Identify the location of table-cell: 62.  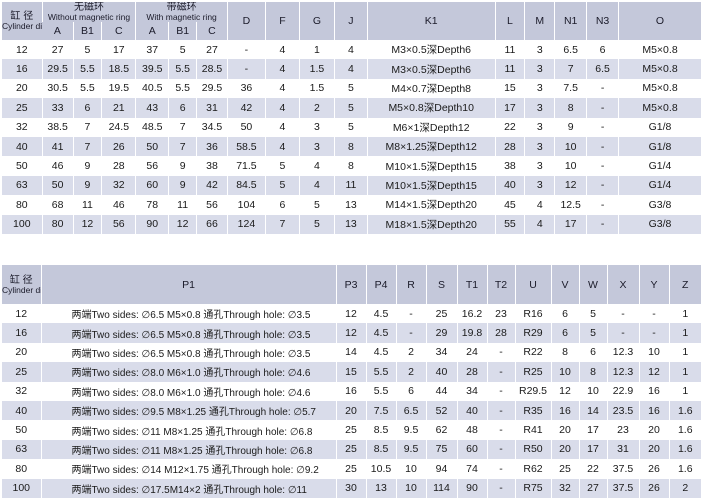
(441, 430).